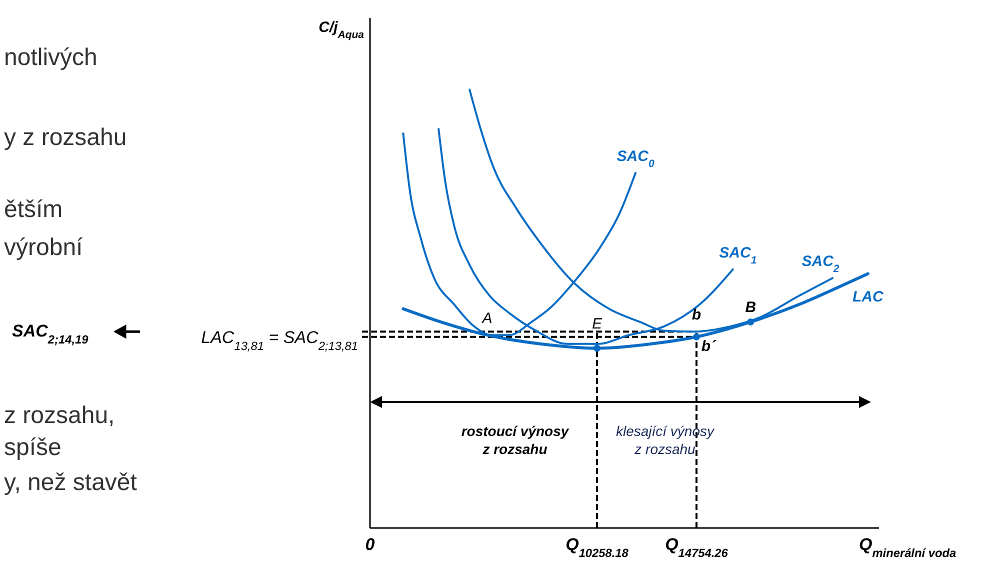 The height and width of the screenshot is (563, 982). I want to click on series-label: LAC, so click(868, 297).